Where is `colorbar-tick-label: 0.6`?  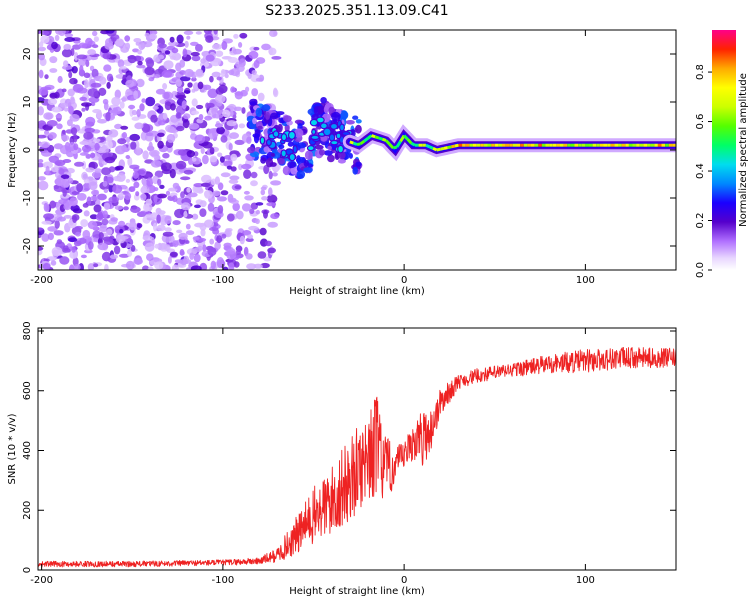
colorbar-tick-label: 0.6 is located at coordinates (700, 122).